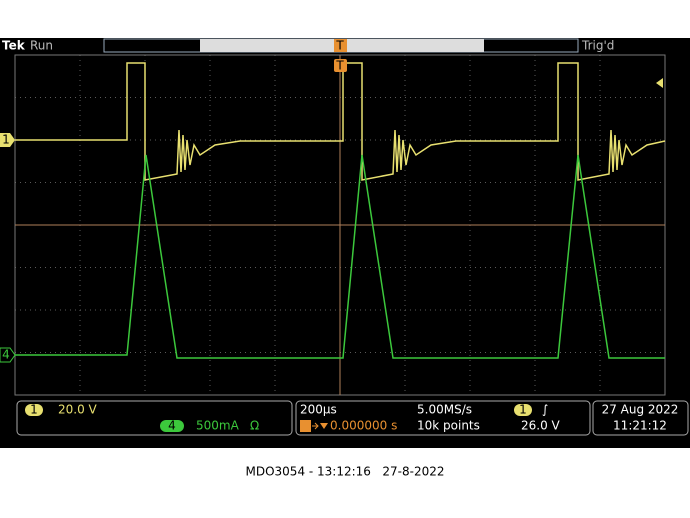 The height and width of the screenshot is (518, 690). I want to click on ch4-marker-label: 4, so click(6, 355).